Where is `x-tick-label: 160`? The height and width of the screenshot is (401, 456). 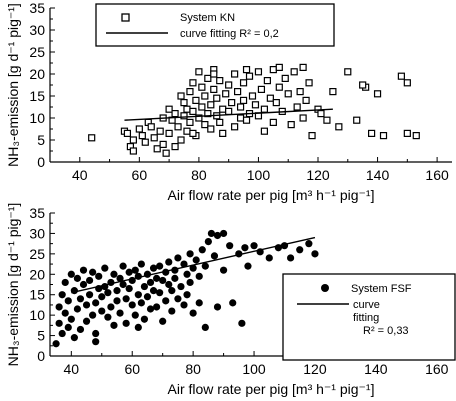 x-tick-label: 160 is located at coordinates (437, 175).